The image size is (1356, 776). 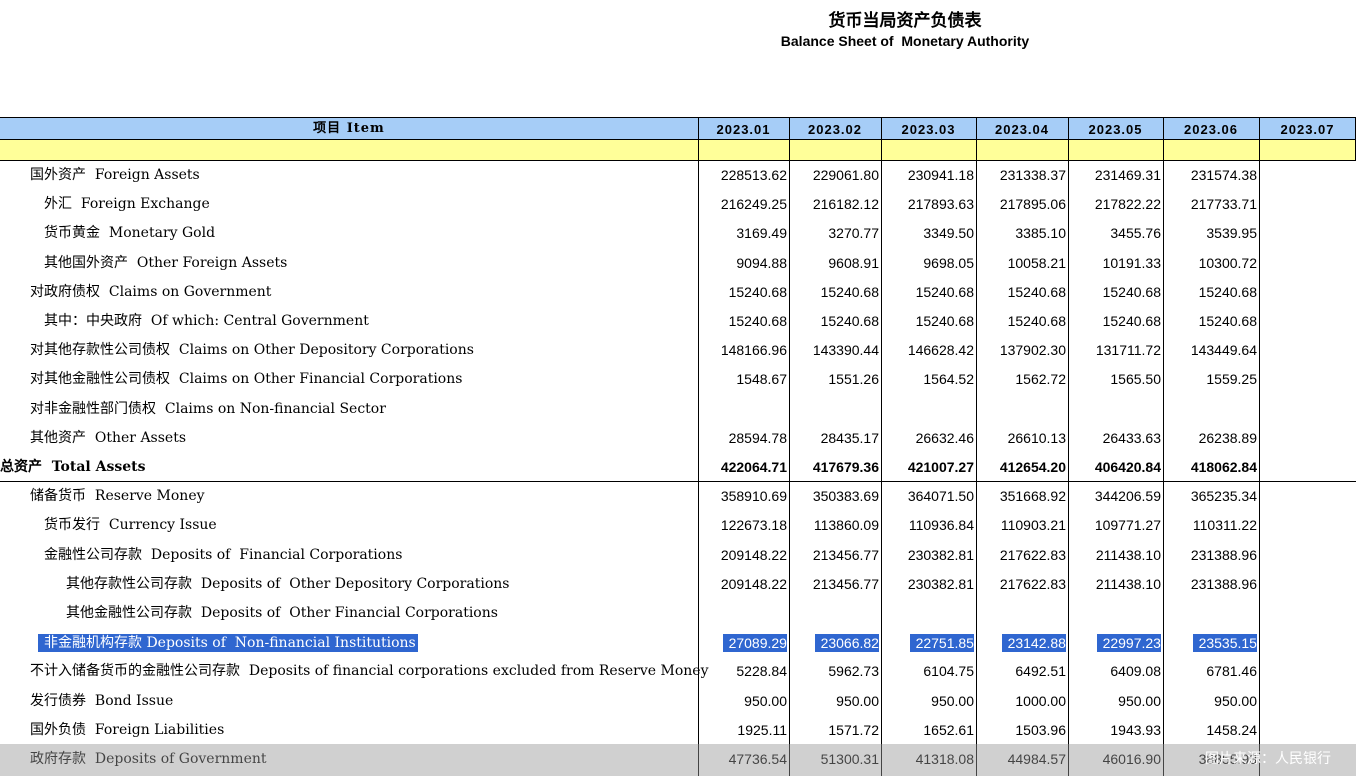 I want to click on value-cell: 122673.18, so click(x=753, y=525).